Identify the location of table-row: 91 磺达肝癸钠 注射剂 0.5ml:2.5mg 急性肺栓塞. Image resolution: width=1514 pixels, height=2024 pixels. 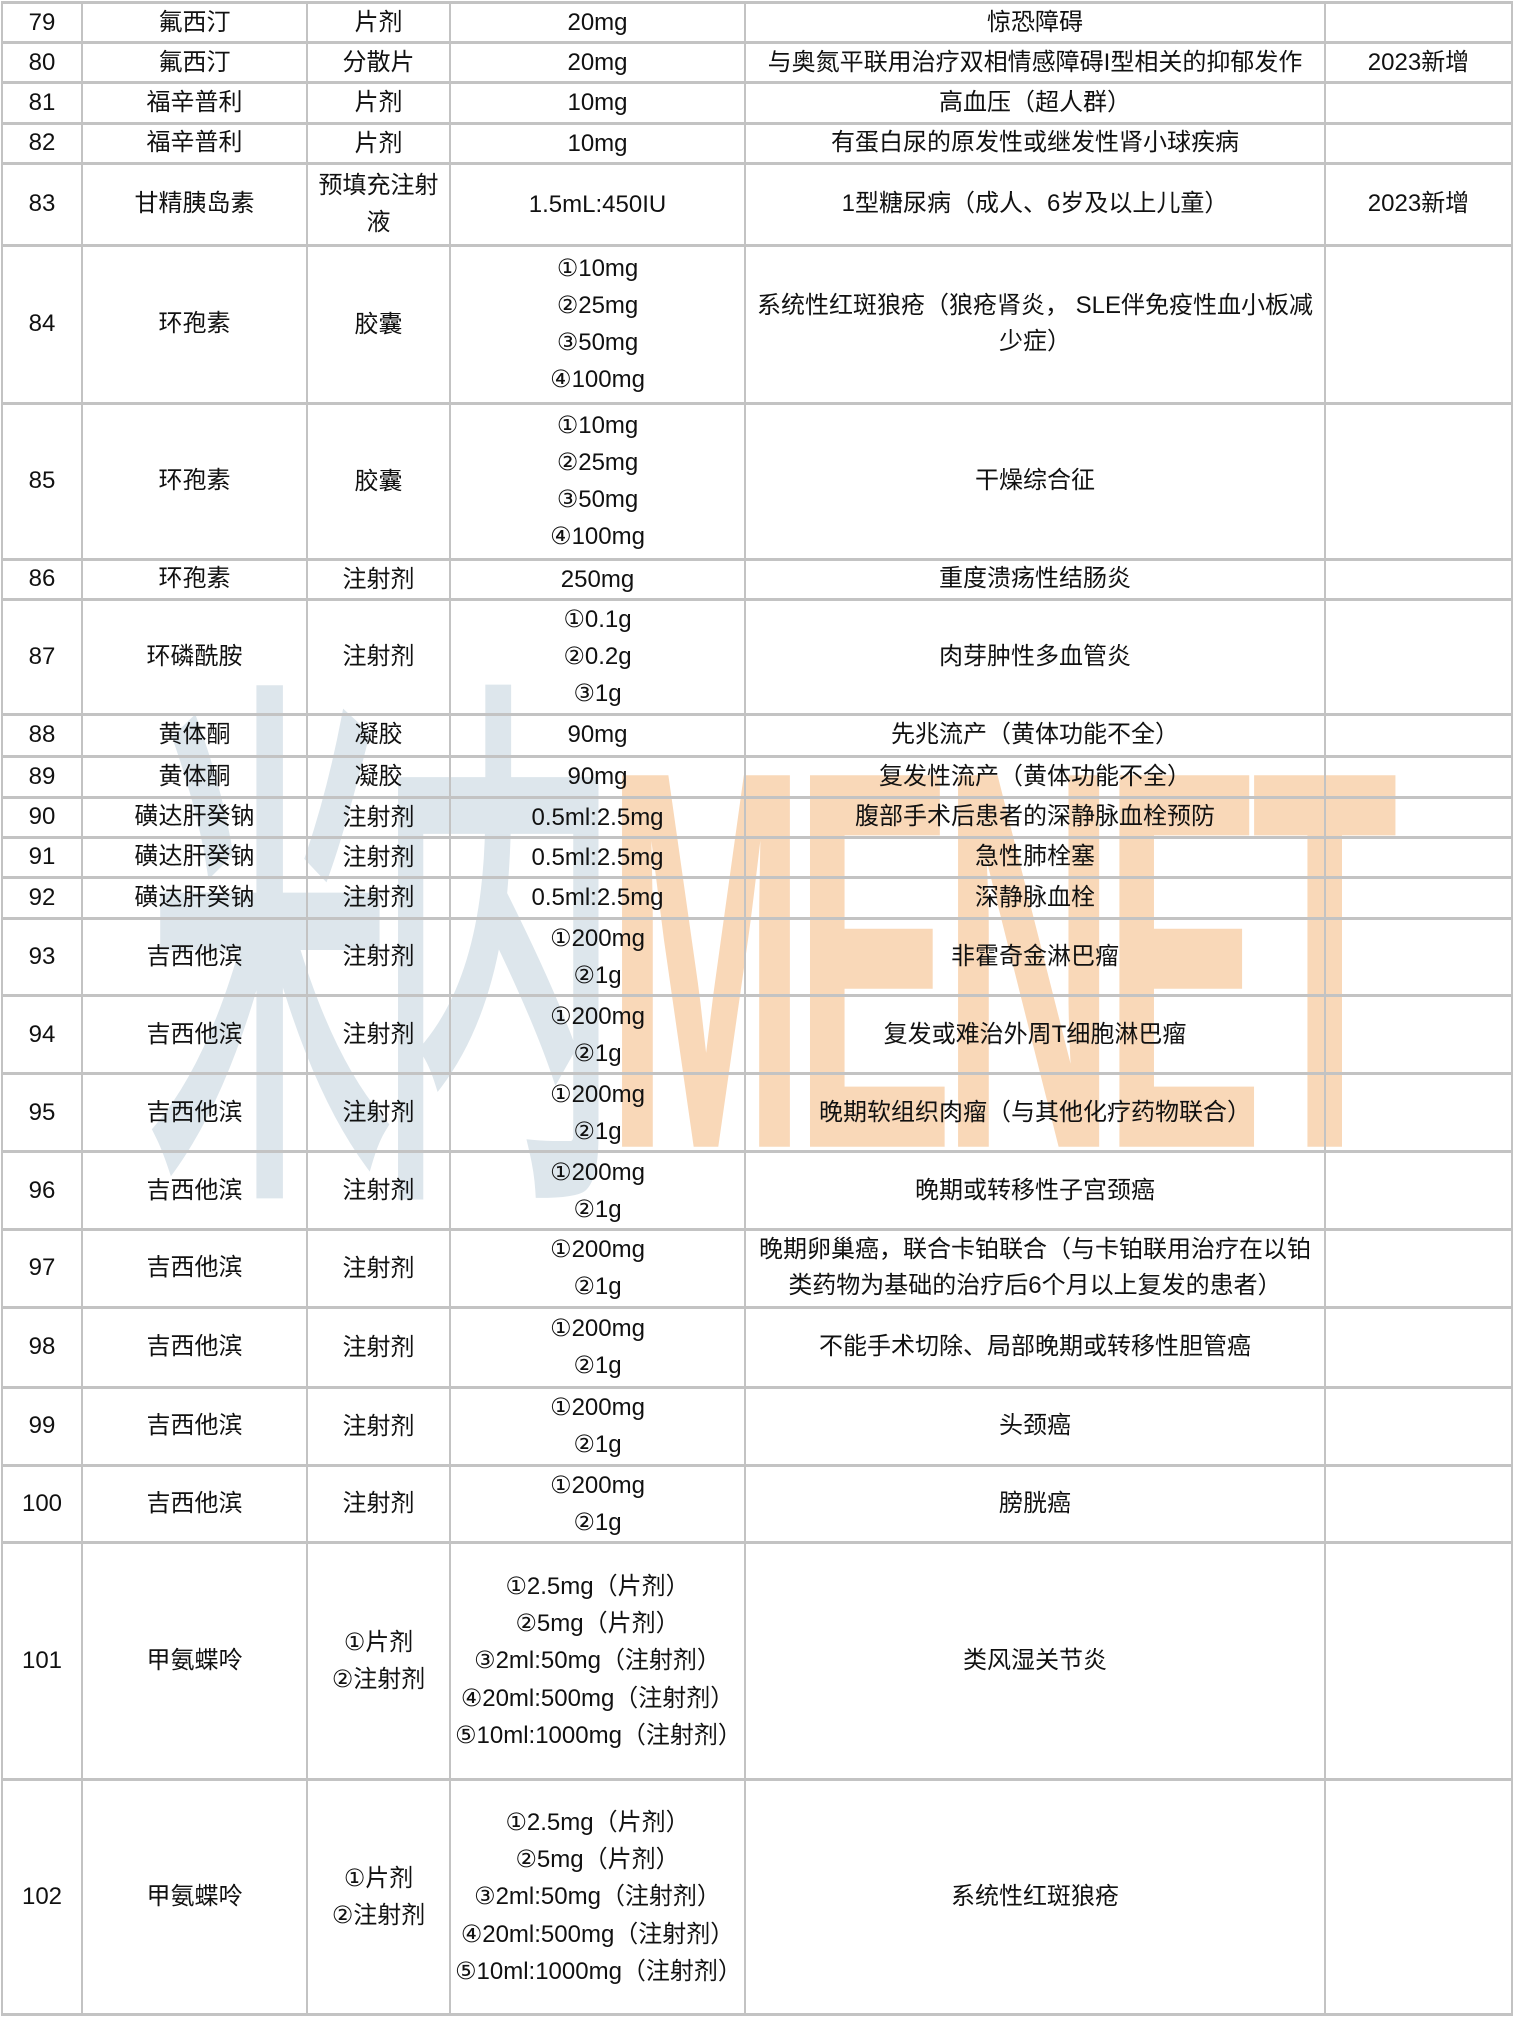
(757, 857).